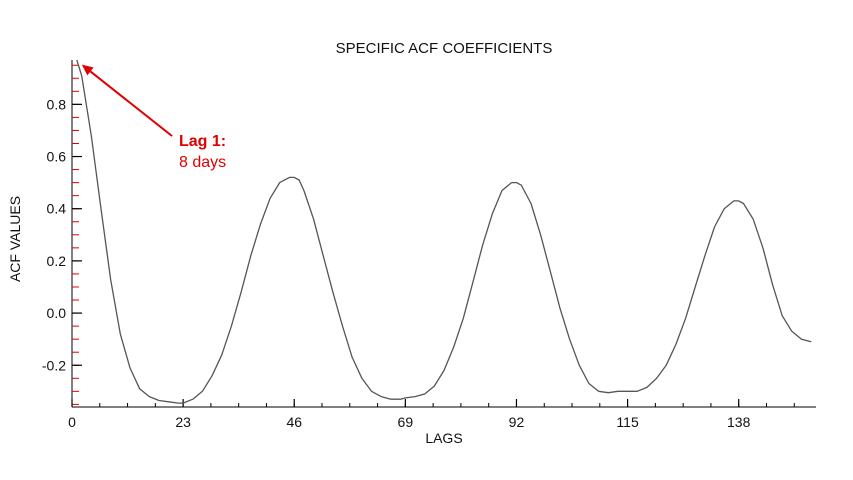 Image resolution: width=853 pixels, height=480 pixels. I want to click on x-tick-label: 46, so click(294, 422).